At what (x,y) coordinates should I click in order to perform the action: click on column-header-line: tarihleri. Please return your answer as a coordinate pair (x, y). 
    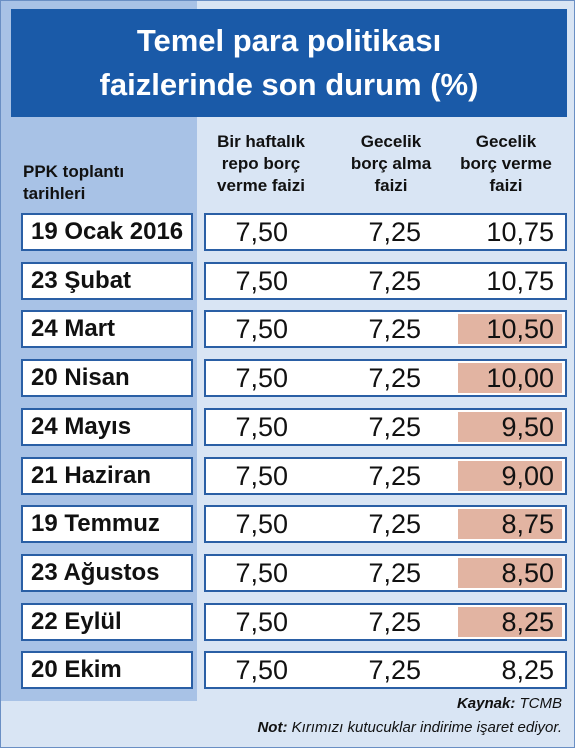
    Looking at the image, I should click on (54, 193).